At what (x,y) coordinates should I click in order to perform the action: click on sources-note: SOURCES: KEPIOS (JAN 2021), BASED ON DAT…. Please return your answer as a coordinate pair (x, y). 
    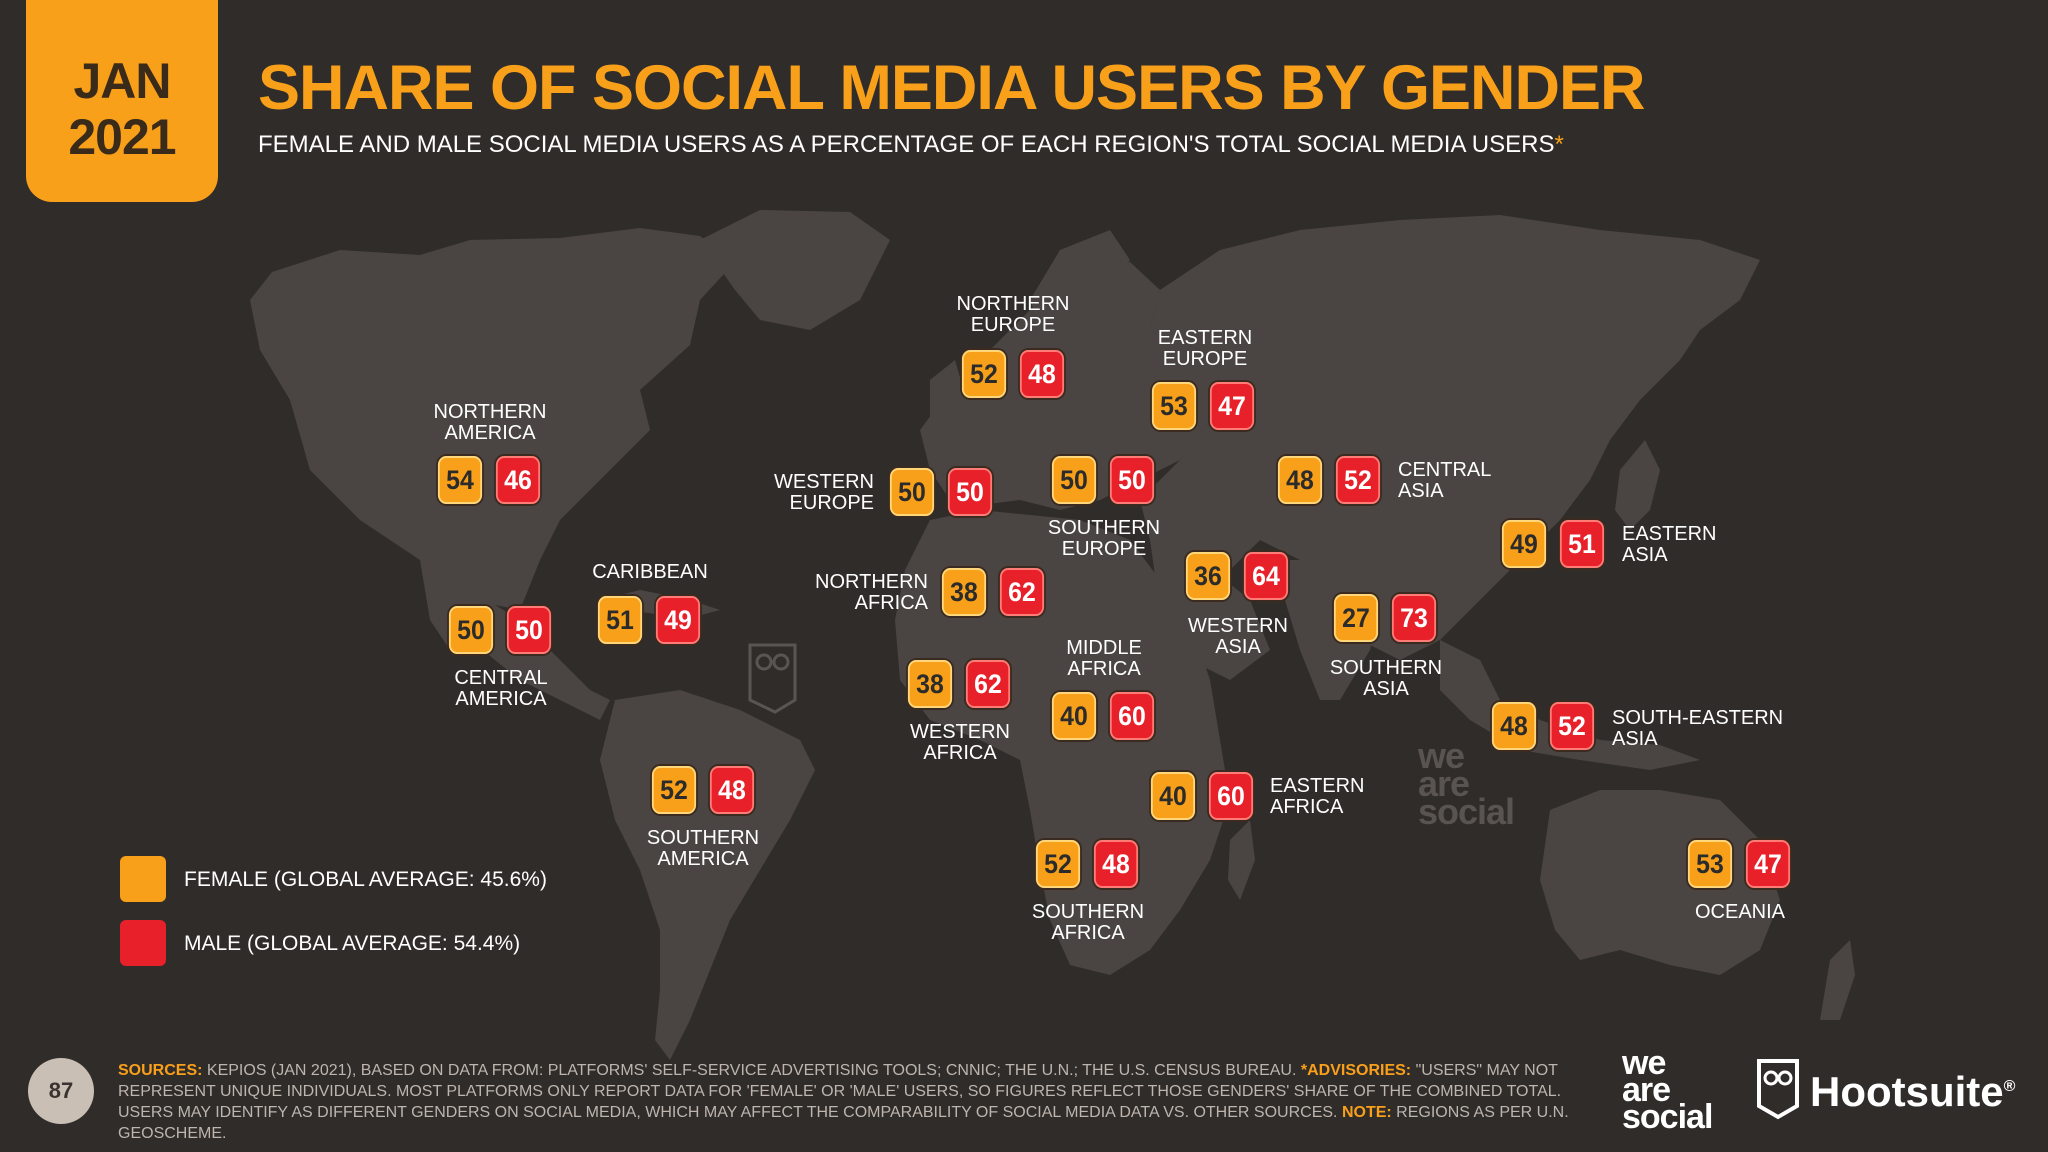
    Looking at the image, I should click on (853, 1102).